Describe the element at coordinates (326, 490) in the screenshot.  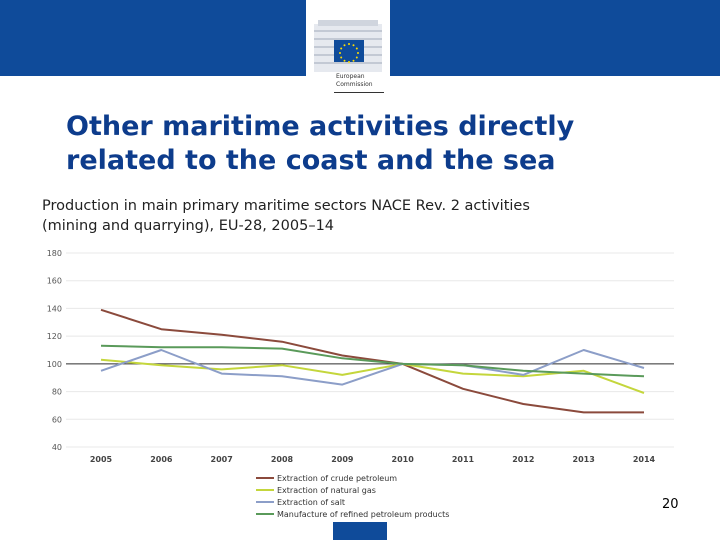
I see `legend-label: Extraction of natural gas` at that location.